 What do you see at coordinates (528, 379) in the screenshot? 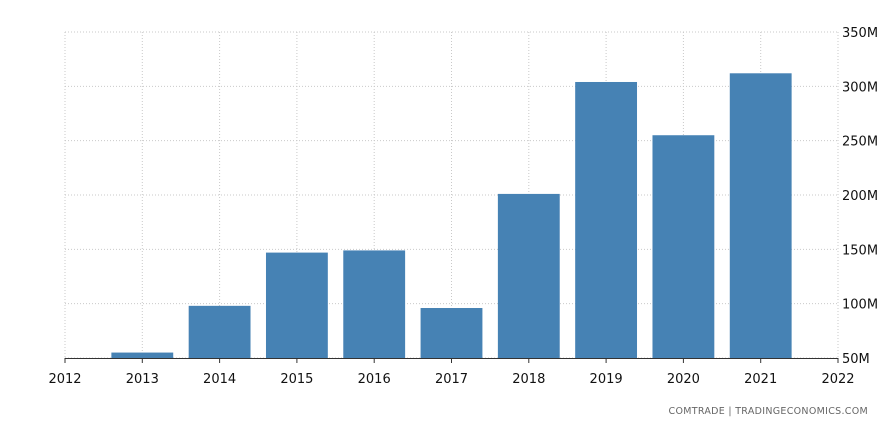
I see `x-tick-label: 2018` at bounding box center [528, 379].